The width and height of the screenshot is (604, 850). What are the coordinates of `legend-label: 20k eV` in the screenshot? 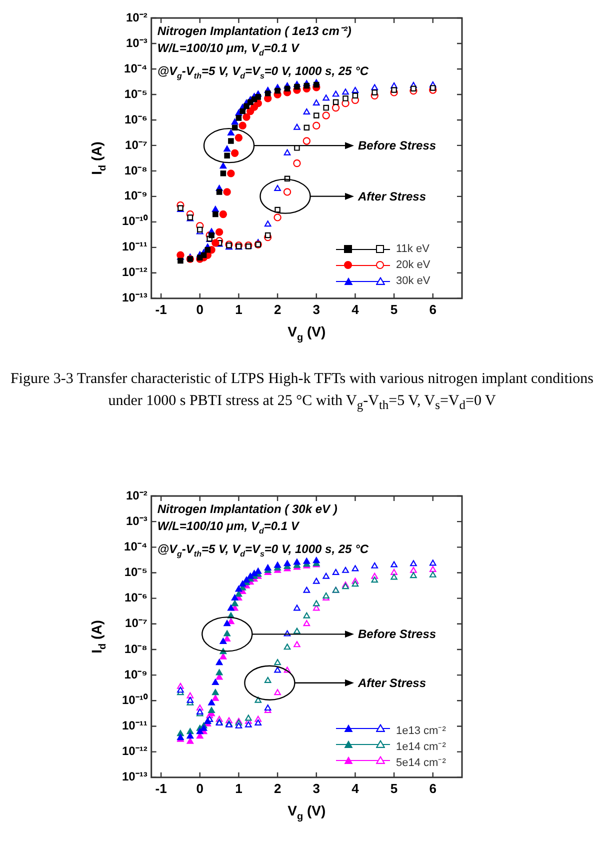 It's located at (413, 265).